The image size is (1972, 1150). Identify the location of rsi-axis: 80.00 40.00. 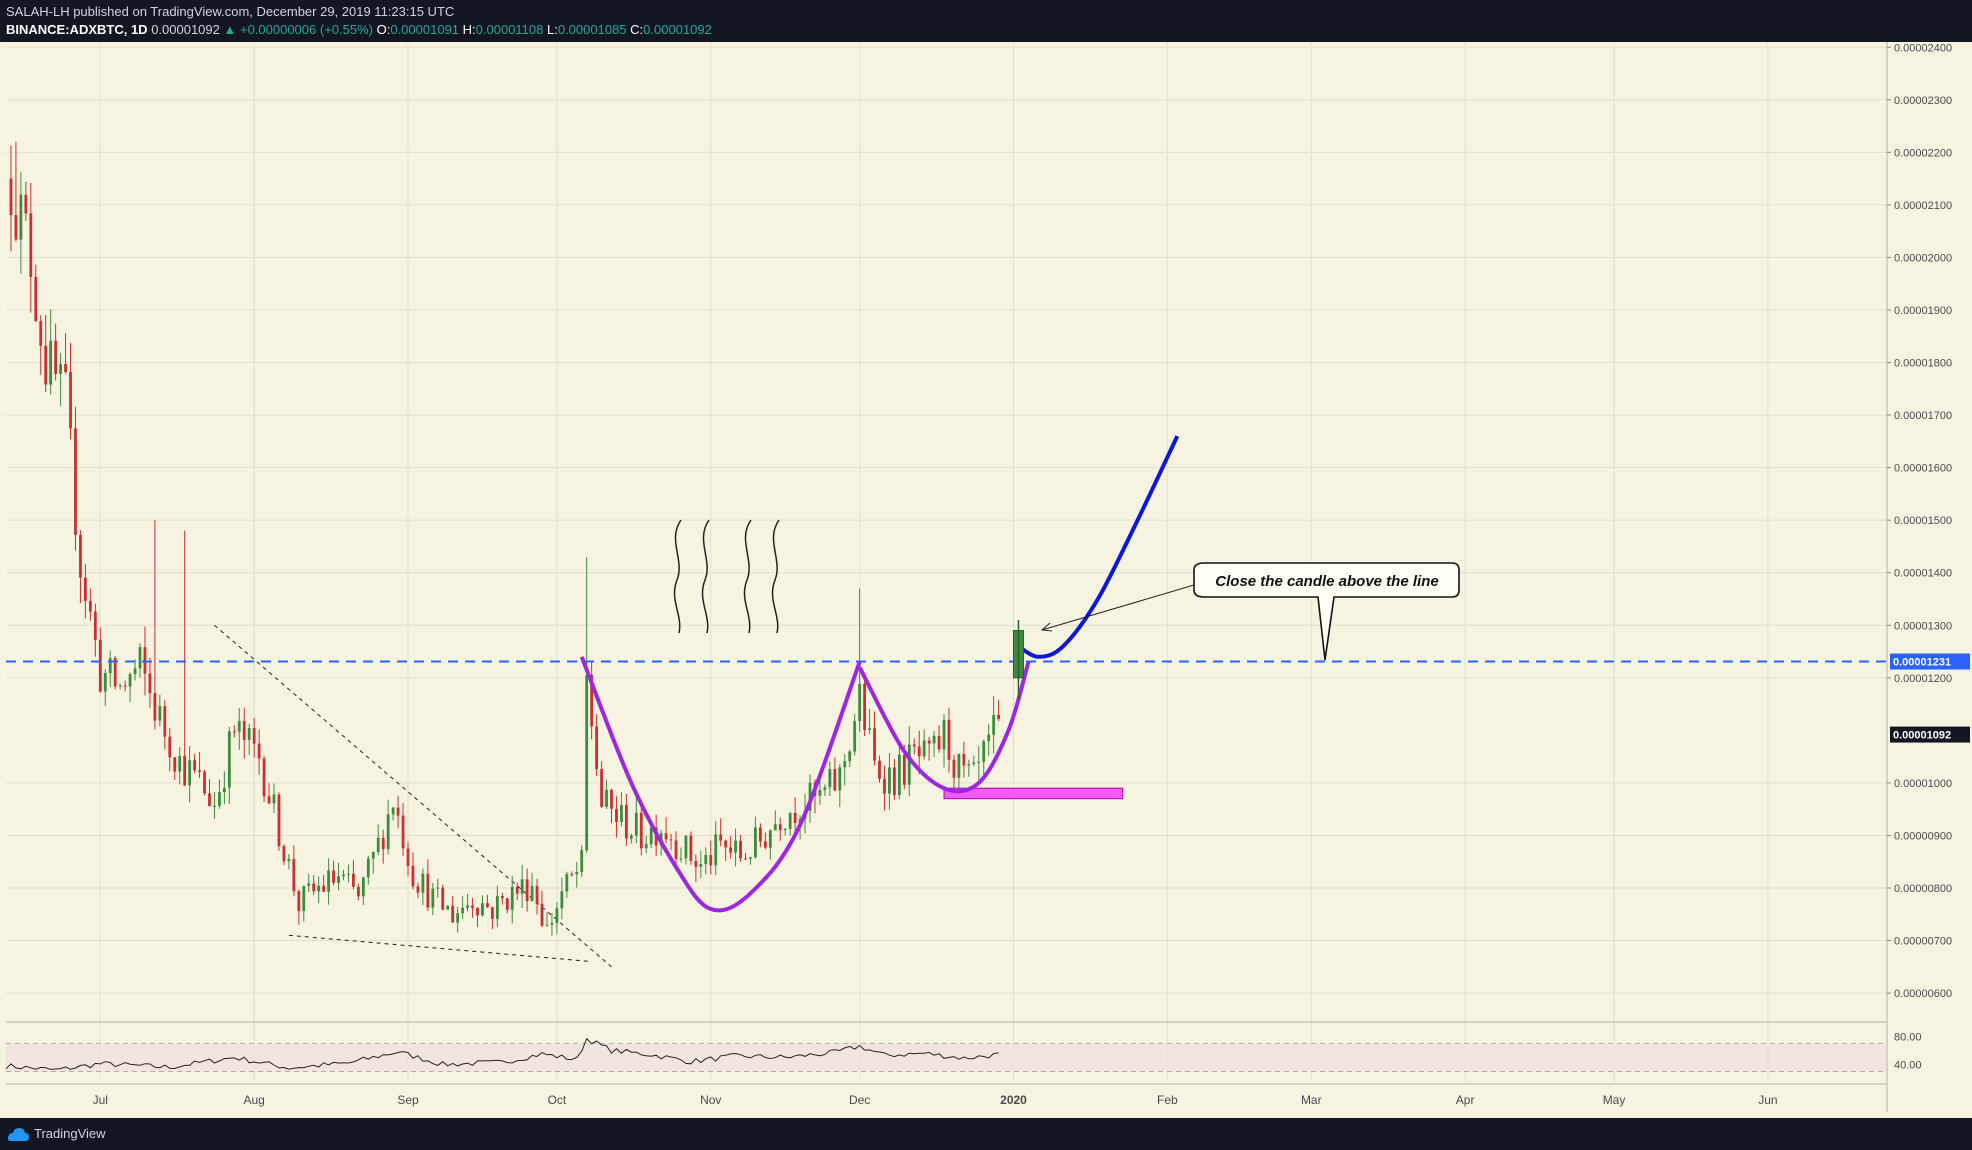
(1908, 1051).